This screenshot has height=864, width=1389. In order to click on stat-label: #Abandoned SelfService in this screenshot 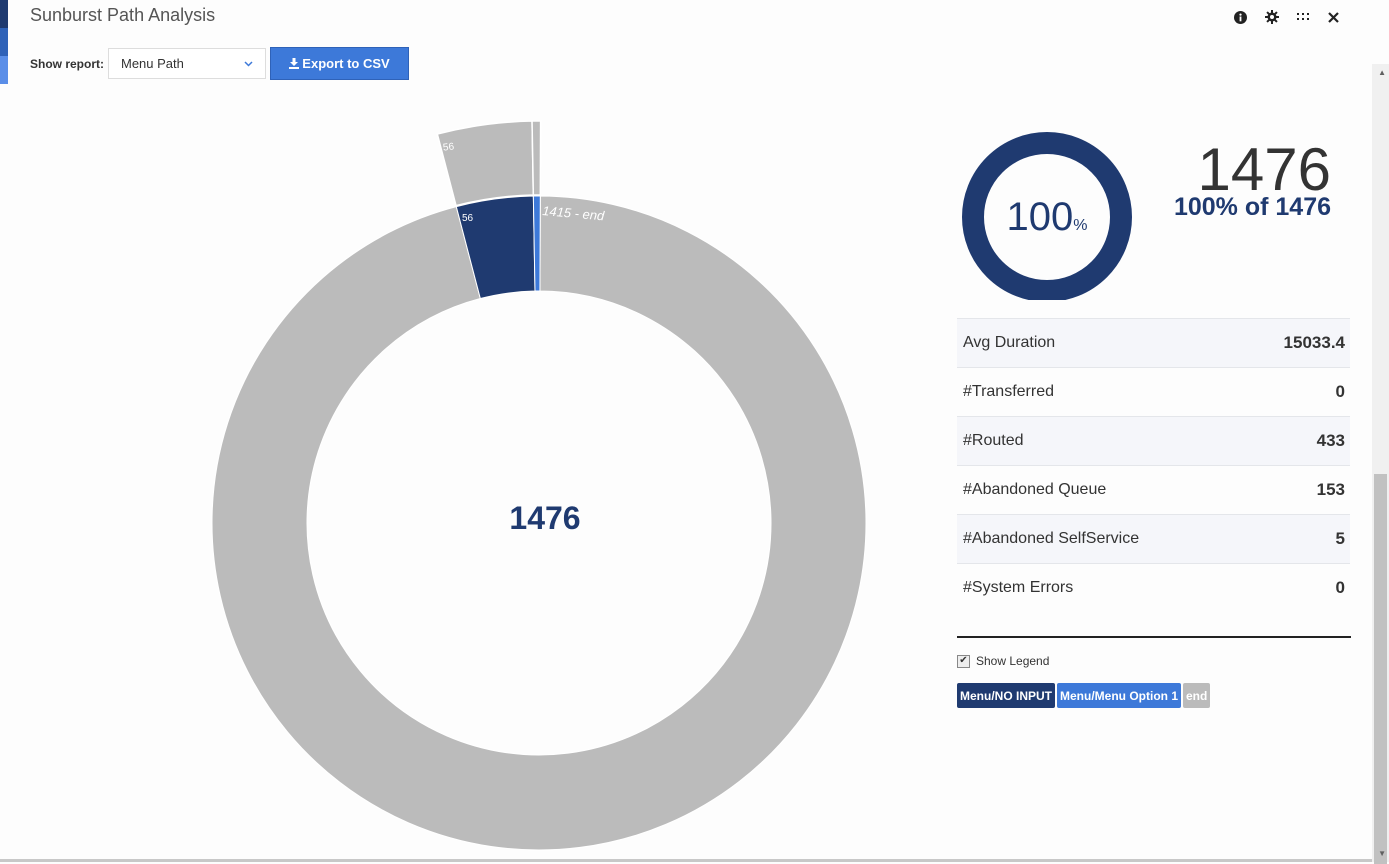, I will do `click(1051, 538)`.